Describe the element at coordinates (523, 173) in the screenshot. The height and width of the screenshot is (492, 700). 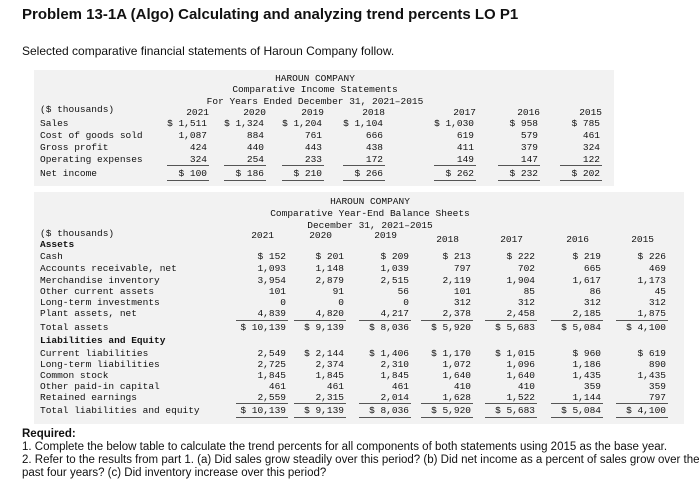
I see `cell-value: $ 232` at that location.